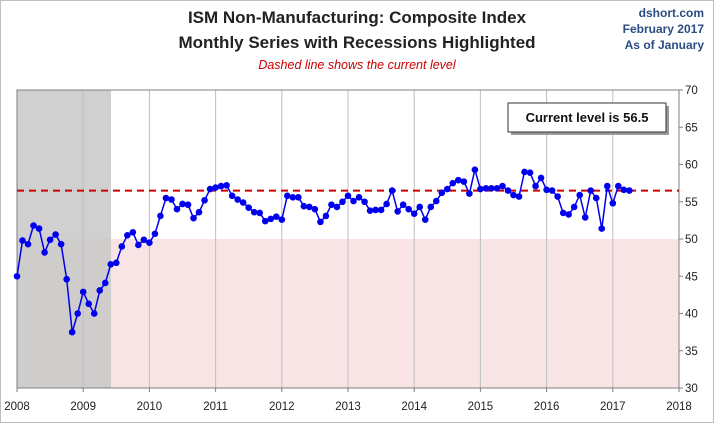 The height and width of the screenshot is (423, 714). I want to click on y-tick-label: 65, so click(691, 128).